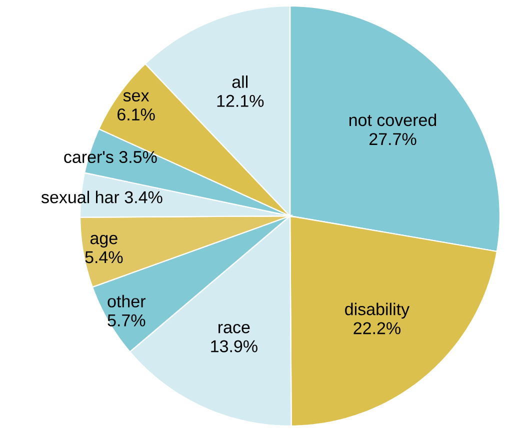 This screenshot has height=438, width=506. Describe the element at coordinates (80, 197) in the screenshot. I see `slice-label: sexual har` at that location.